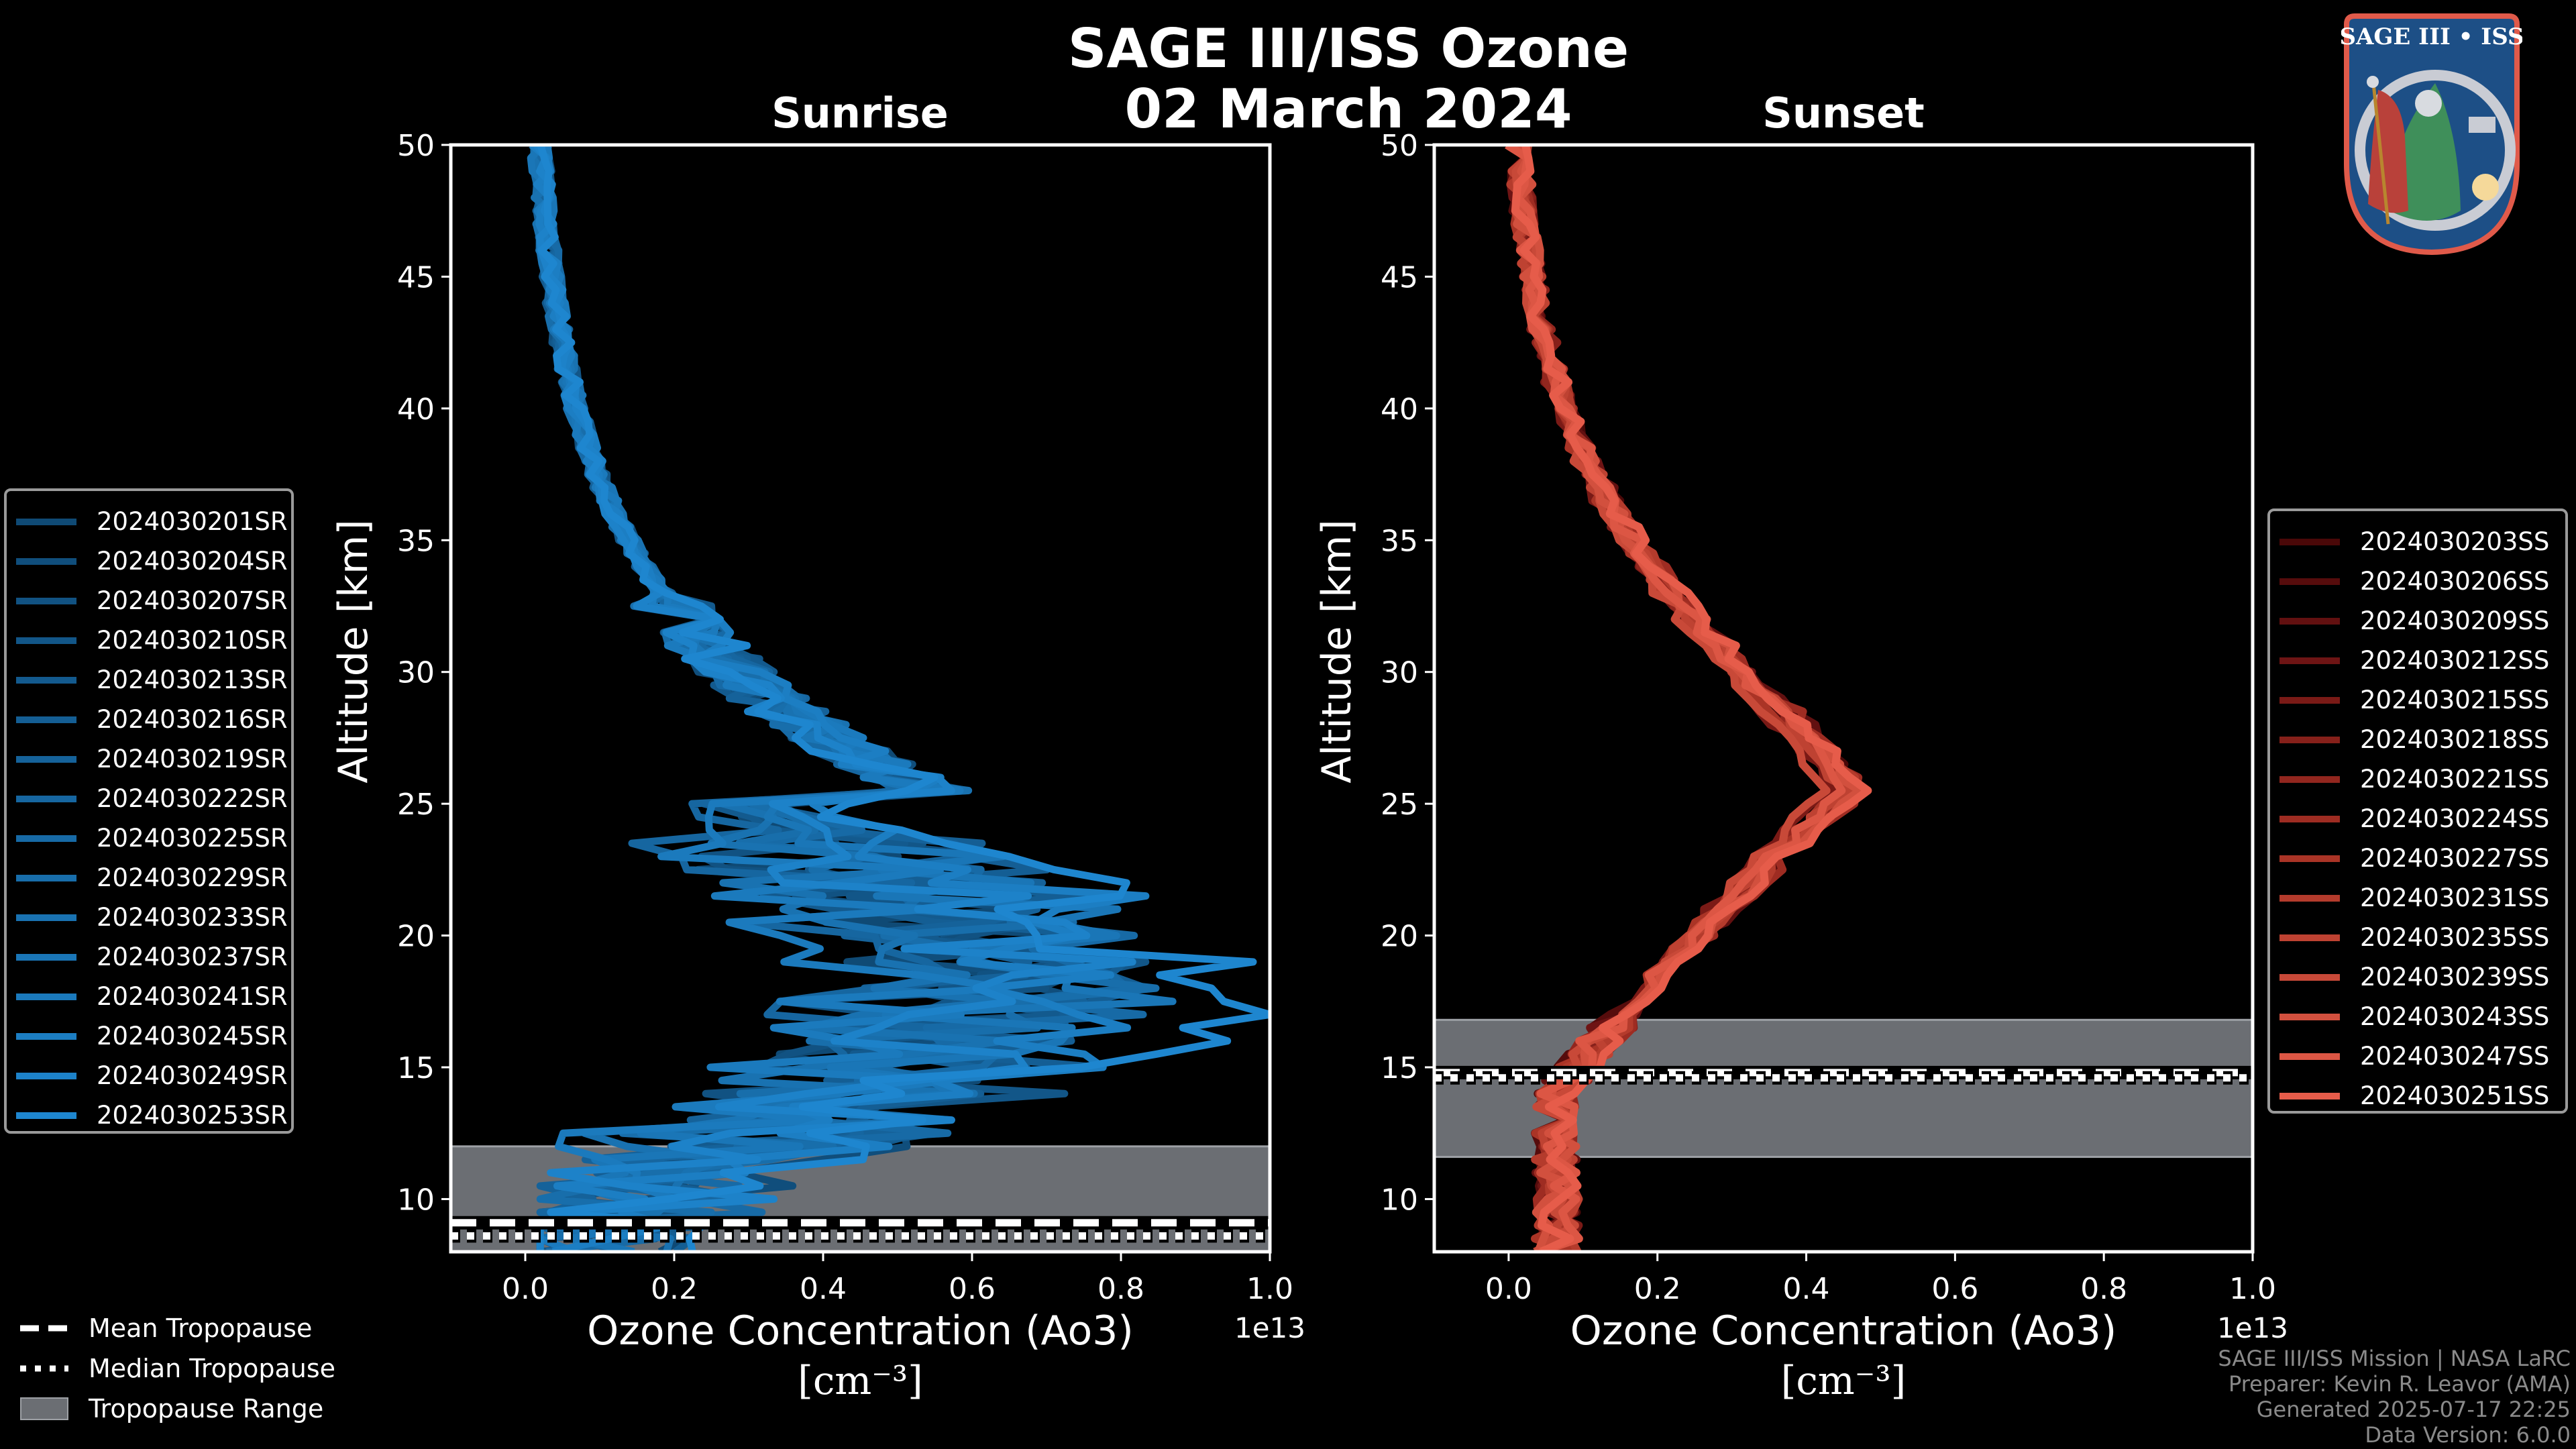  I want to click on legend-mean-tropopause: Mean Tropopause, so click(177, 1328).